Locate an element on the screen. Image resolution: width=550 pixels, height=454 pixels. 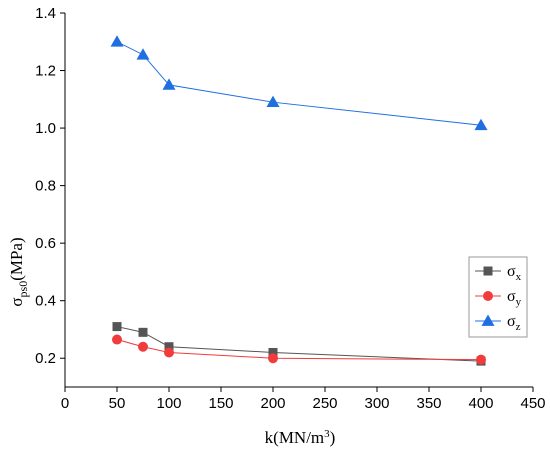
x-tick-label: 250 is located at coordinates (324, 403).